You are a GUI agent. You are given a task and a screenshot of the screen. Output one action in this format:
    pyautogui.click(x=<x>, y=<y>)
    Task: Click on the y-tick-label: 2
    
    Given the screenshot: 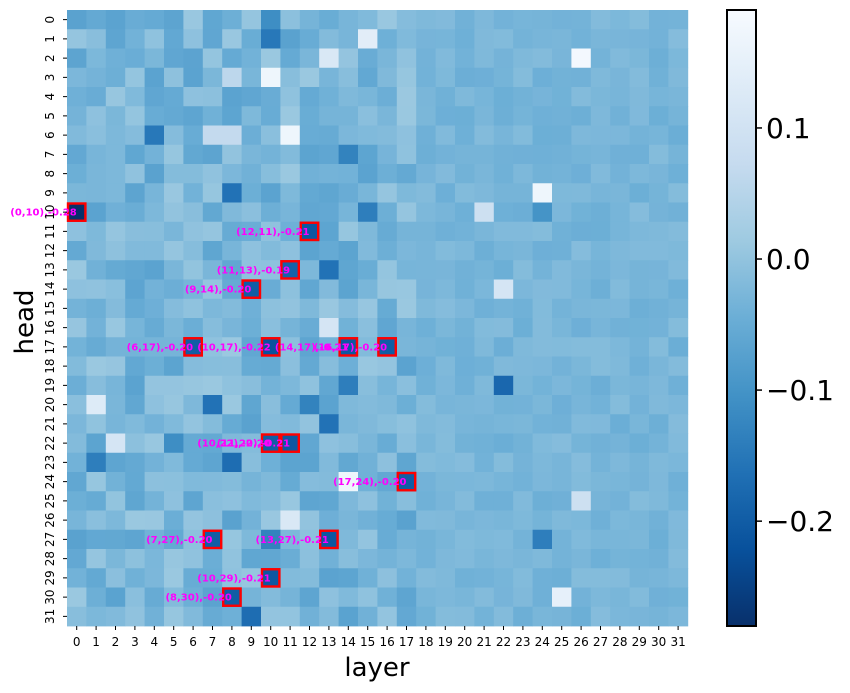 What is the action you would take?
    pyautogui.click(x=50, y=58)
    